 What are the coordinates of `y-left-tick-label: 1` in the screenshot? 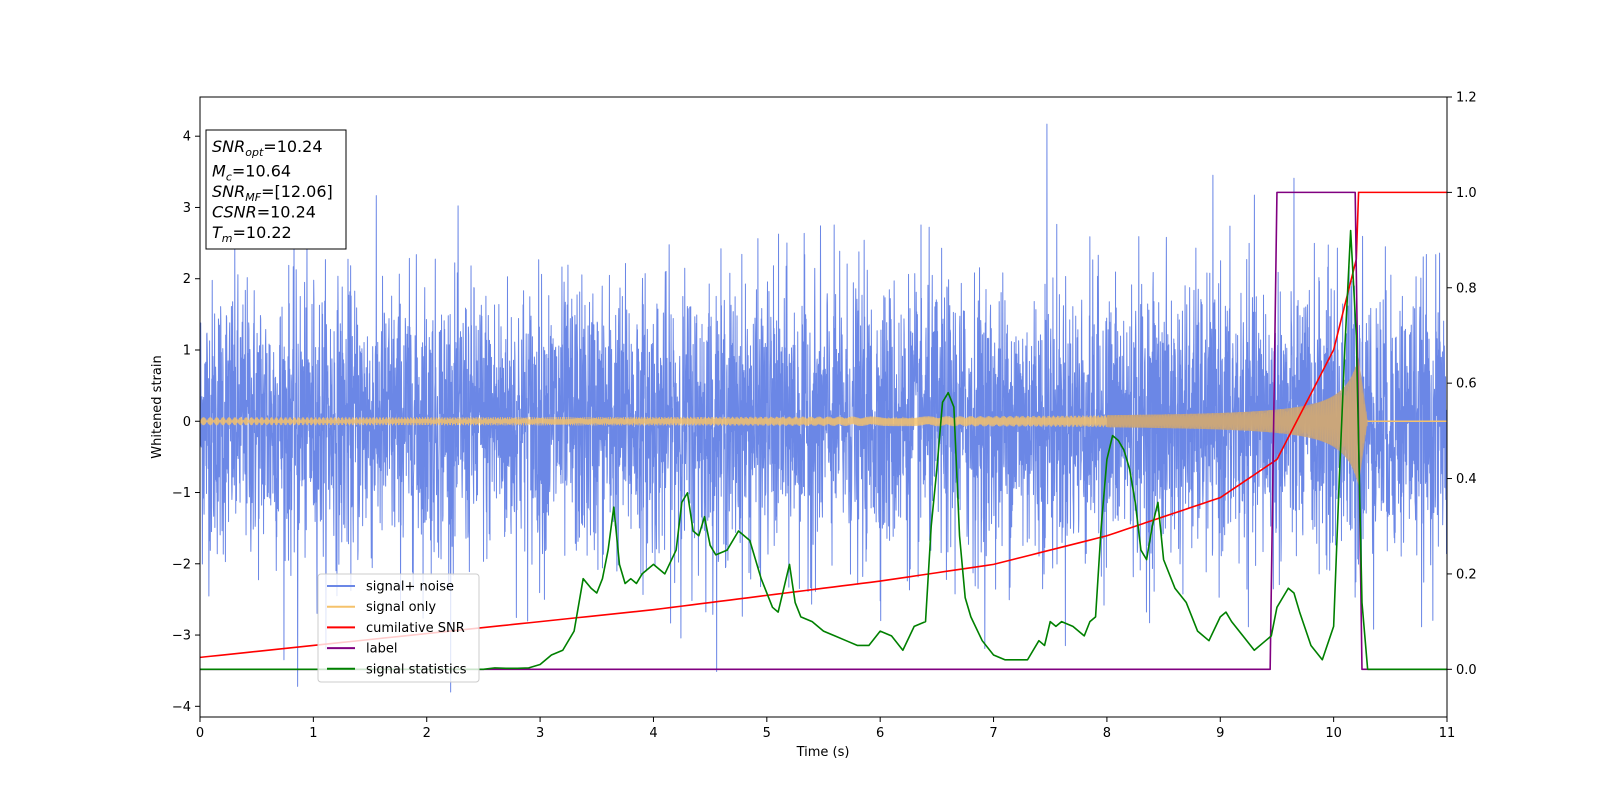 It's located at (187, 350).